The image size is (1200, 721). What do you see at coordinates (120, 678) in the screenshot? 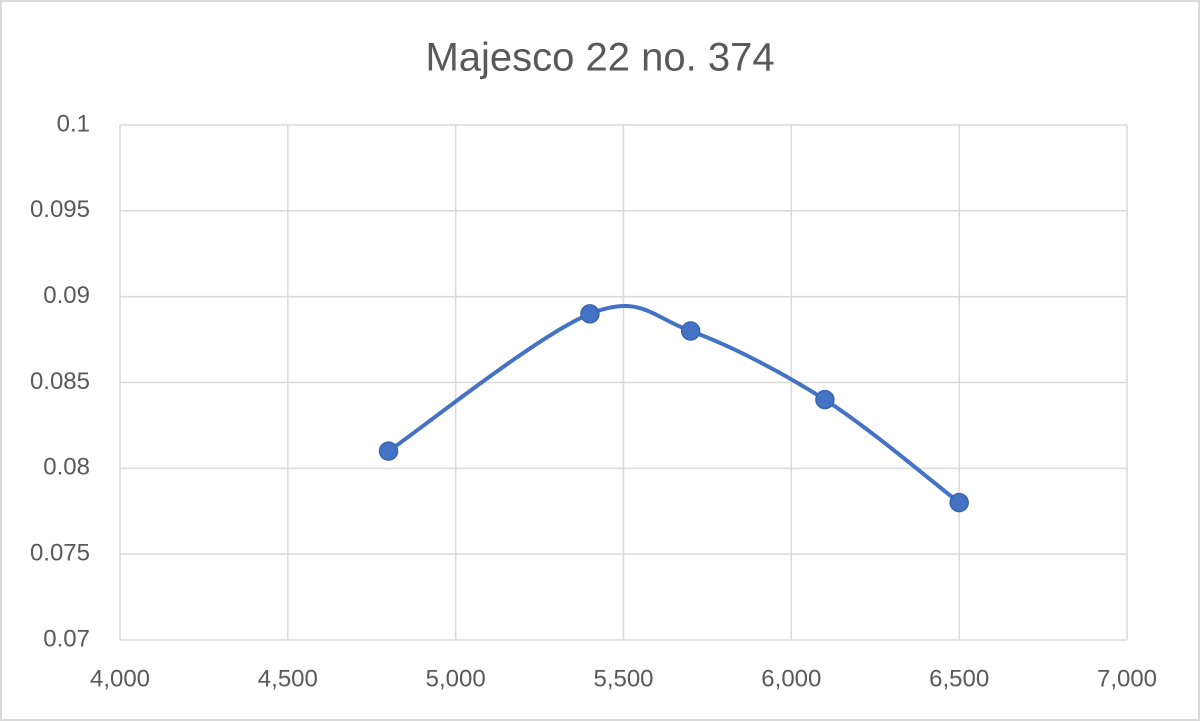
I see `x-tick-label: 4,000` at bounding box center [120, 678].